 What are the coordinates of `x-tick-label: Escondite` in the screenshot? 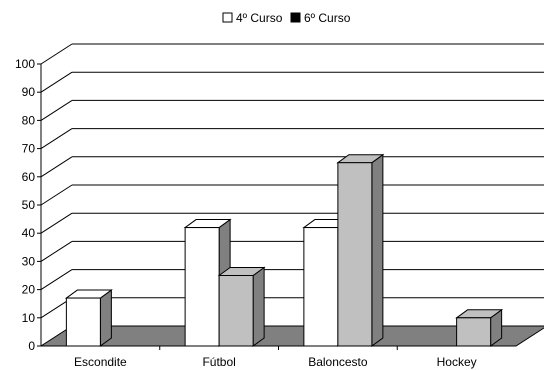 It's located at (100, 362).